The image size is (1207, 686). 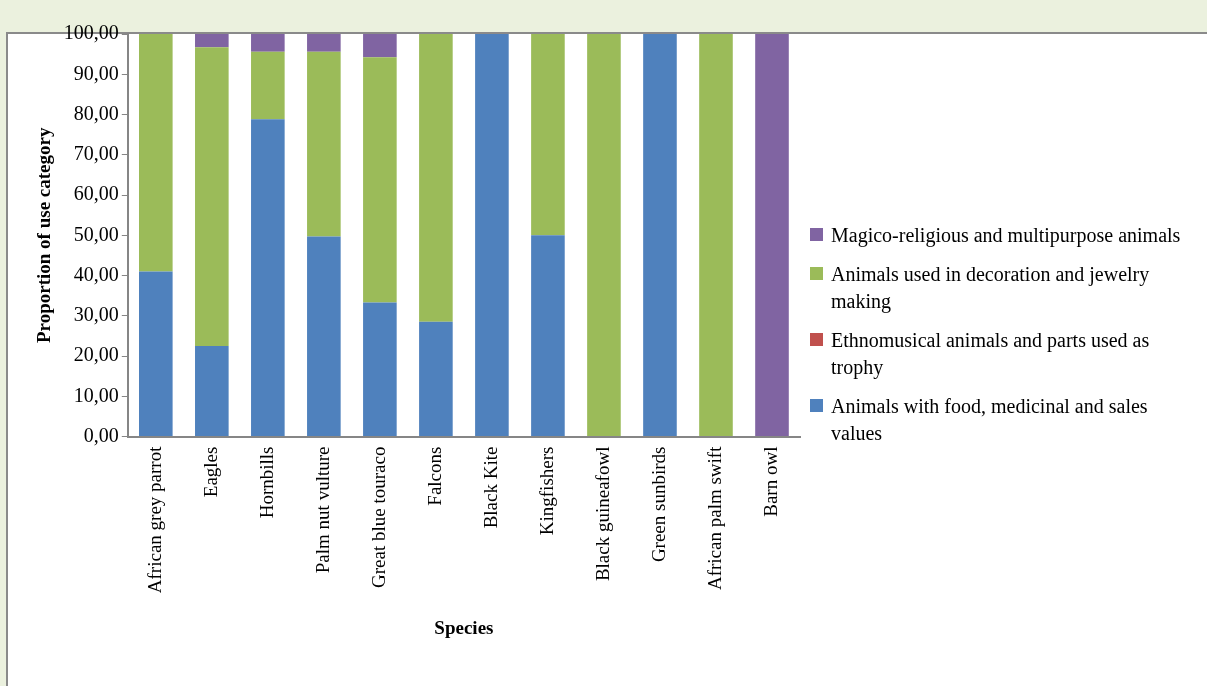 I want to click on x-tick-label: African palm swift, so click(x=714, y=518).